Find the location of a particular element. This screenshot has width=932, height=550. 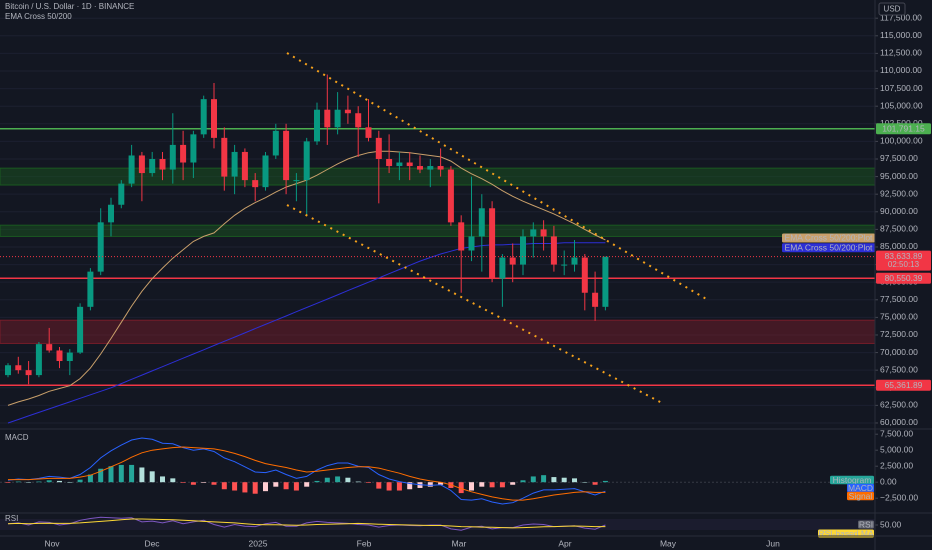

pane-title: RSI is located at coordinates (11, 518).